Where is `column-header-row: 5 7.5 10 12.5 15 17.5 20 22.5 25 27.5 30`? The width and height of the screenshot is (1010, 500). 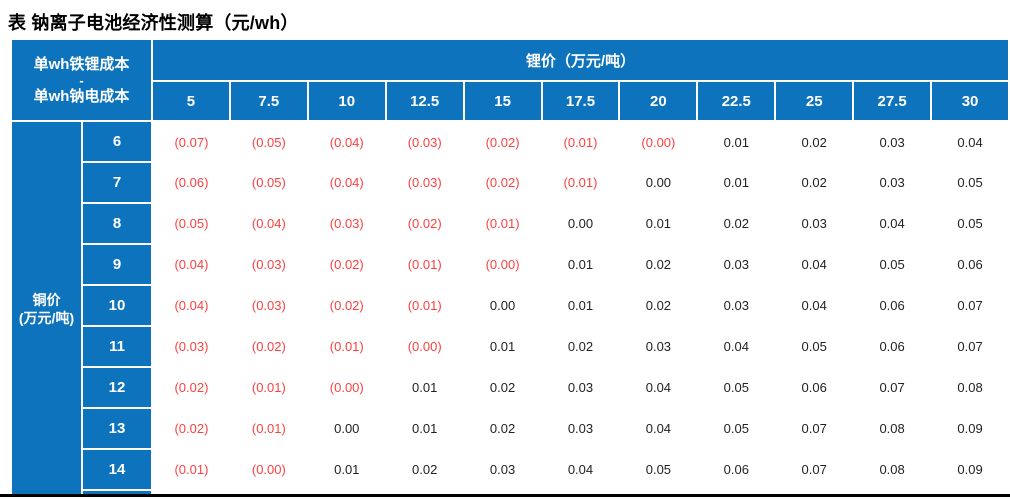 column-header-row: 5 7.5 10 12.5 15 17.5 20 22.5 25 27.5 30 is located at coordinates (510, 101).